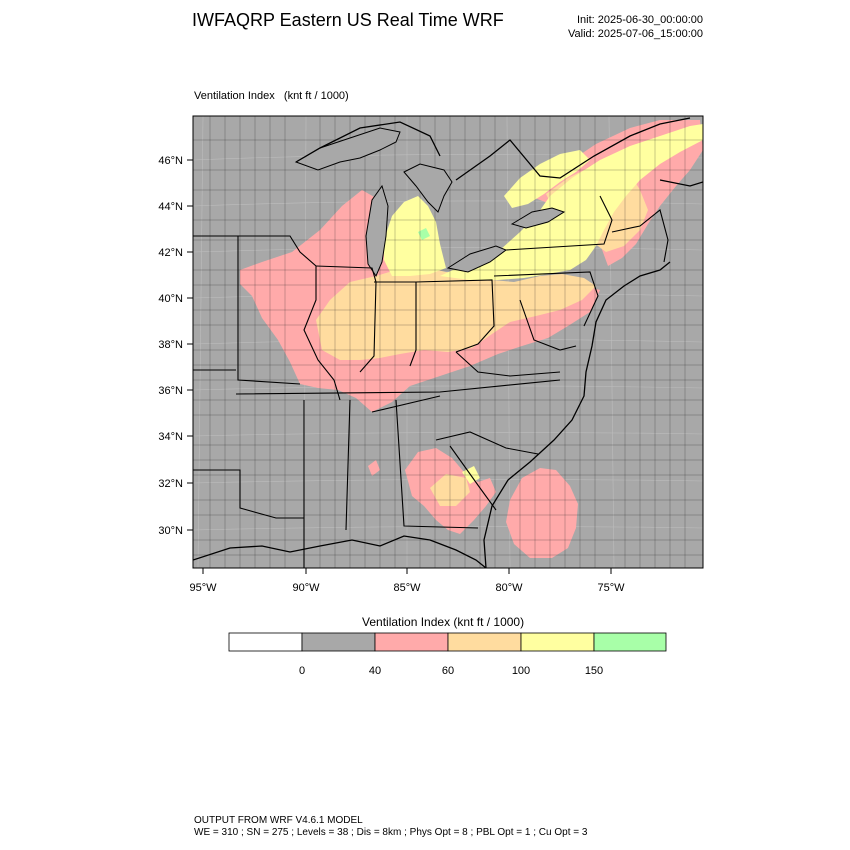 The height and width of the screenshot is (850, 850). What do you see at coordinates (509, 588) in the screenshot?
I see `lon-label: 80°W` at bounding box center [509, 588].